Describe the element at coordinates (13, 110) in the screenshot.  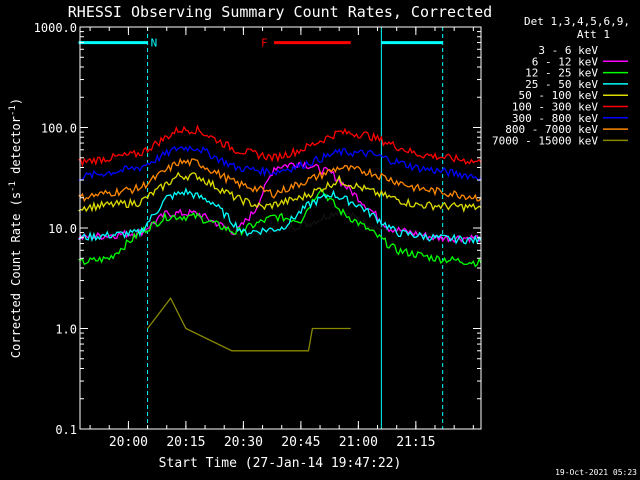
I see `y-axis-label-sup2: -1` at that location.